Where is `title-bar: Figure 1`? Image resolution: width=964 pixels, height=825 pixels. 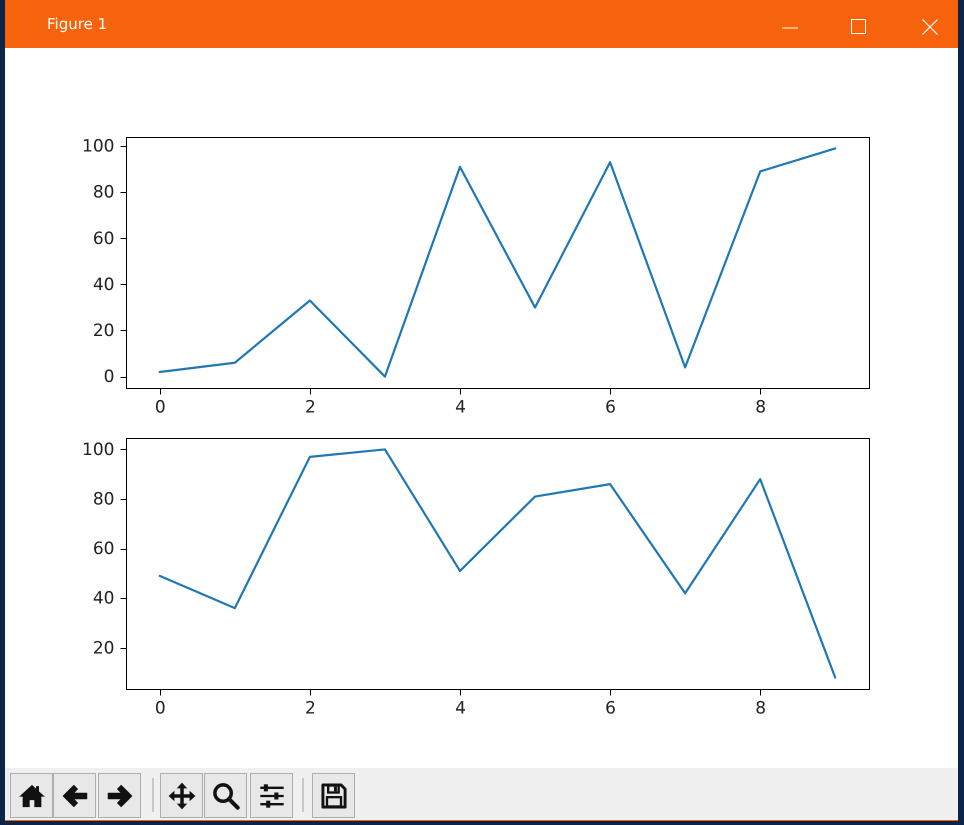
title-bar: Figure 1 is located at coordinates (481, 24).